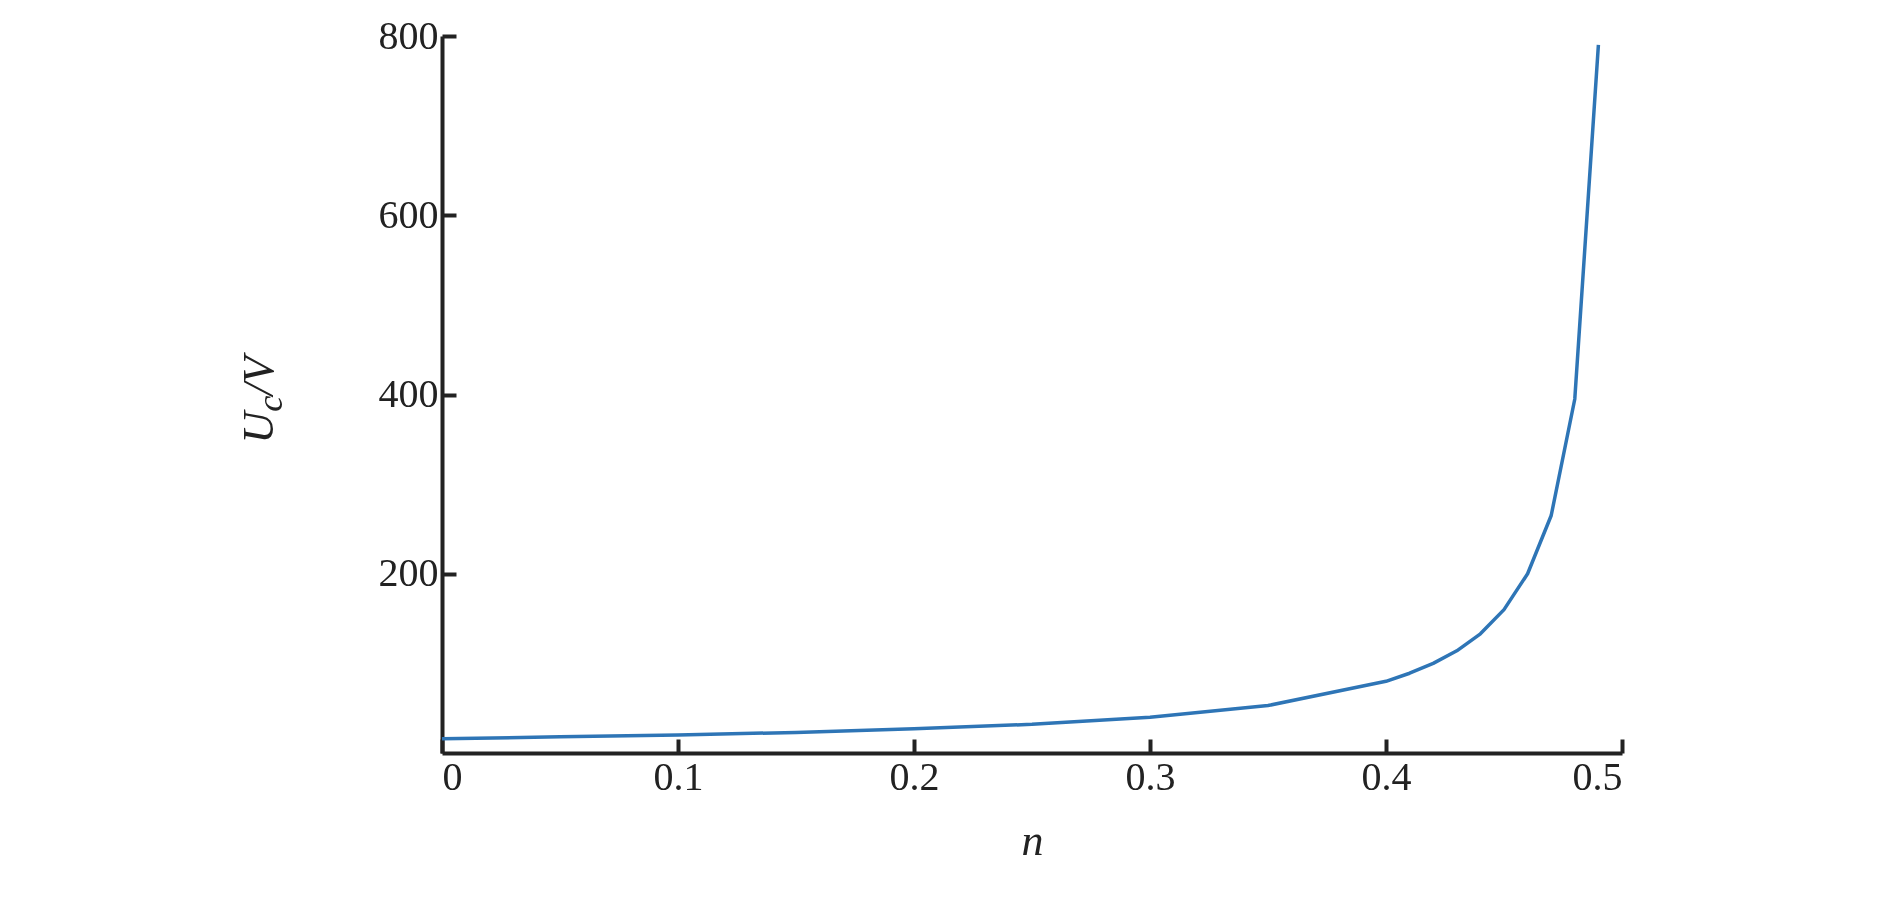 The image size is (1890, 915). Describe the element at coordinates (678, 776) in the screenshot. I see `x-tick-label: 0.1` at that location.